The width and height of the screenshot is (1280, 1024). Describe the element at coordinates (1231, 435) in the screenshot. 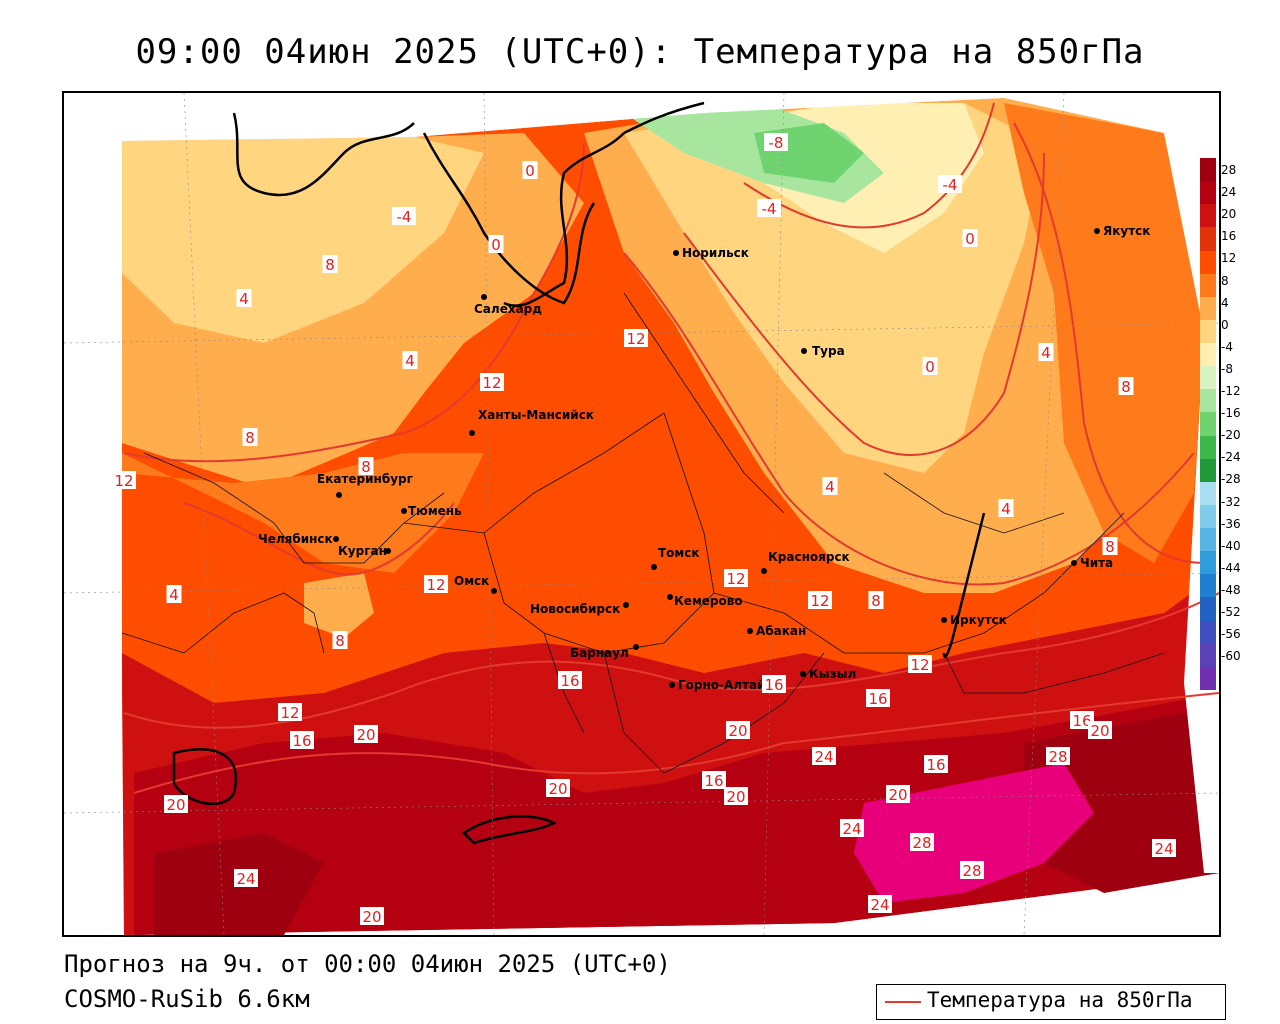

I see `colorbar-tick-label: -20` at that location.